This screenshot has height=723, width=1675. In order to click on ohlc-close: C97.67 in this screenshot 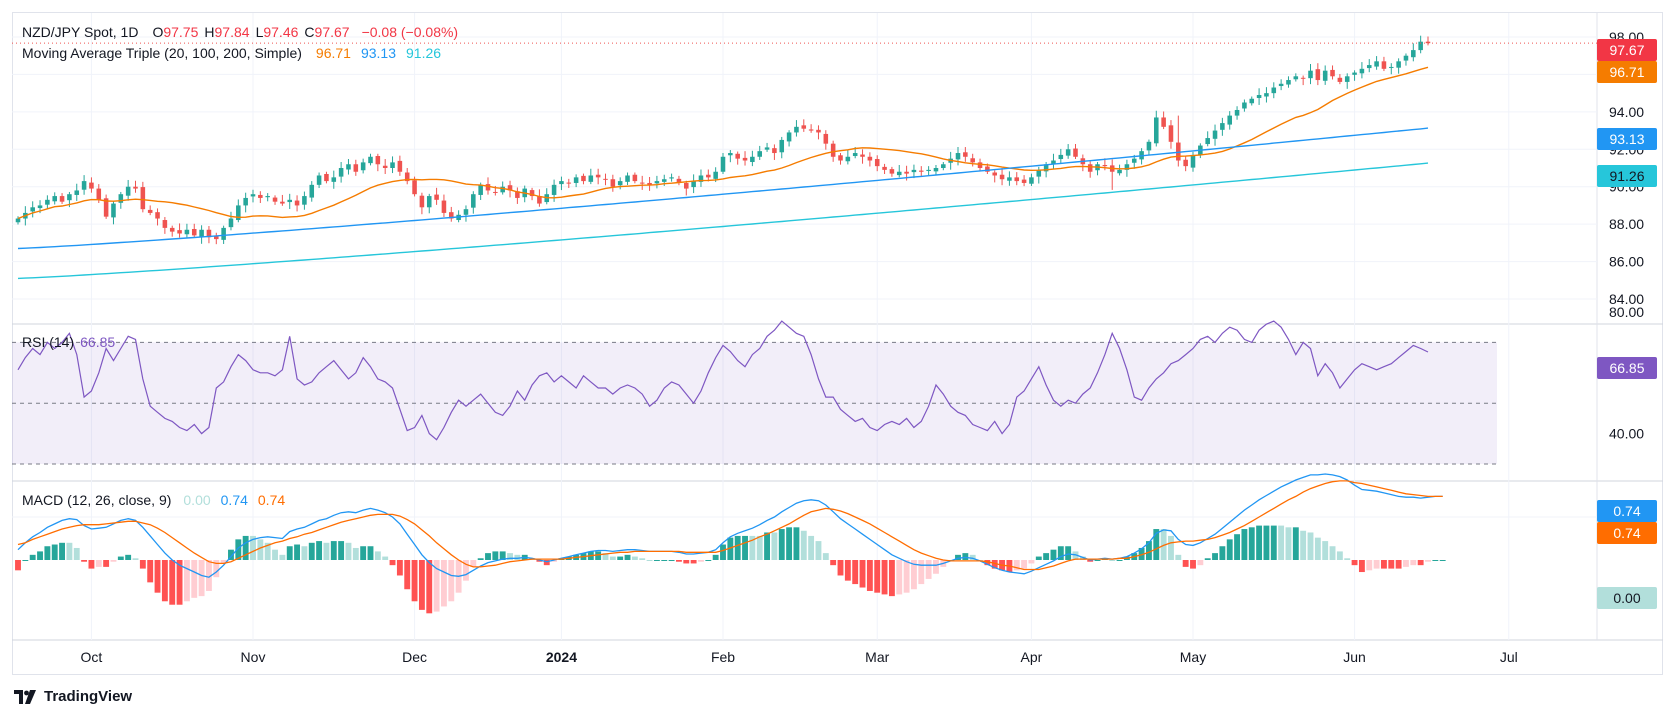, I will do `click(327, 32)`.